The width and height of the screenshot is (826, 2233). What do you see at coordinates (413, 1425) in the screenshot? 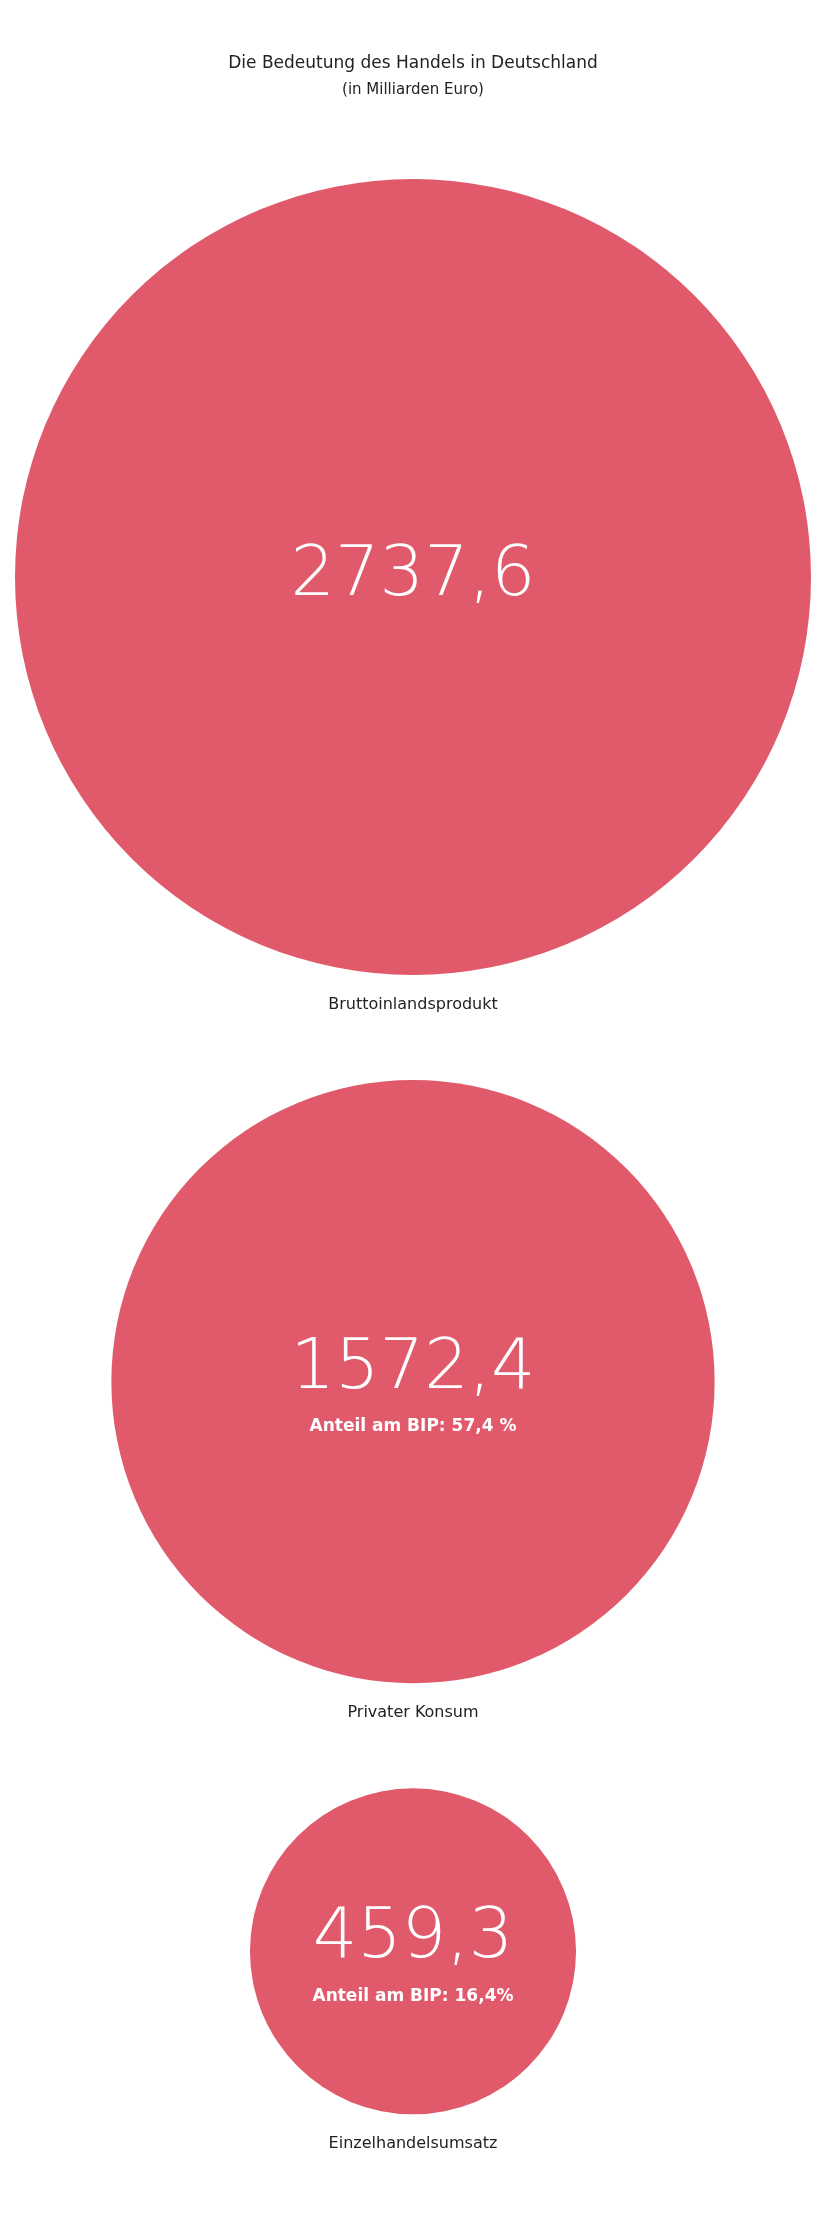
I see `text: Anteil am BIP: 57,4 %` at bounding box center [413, 1425].